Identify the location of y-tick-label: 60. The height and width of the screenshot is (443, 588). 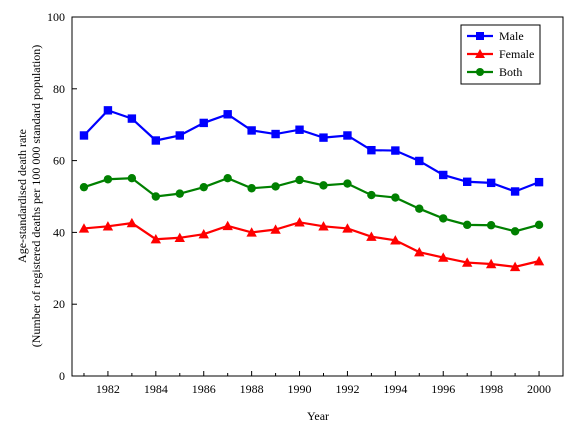
(59, 161).